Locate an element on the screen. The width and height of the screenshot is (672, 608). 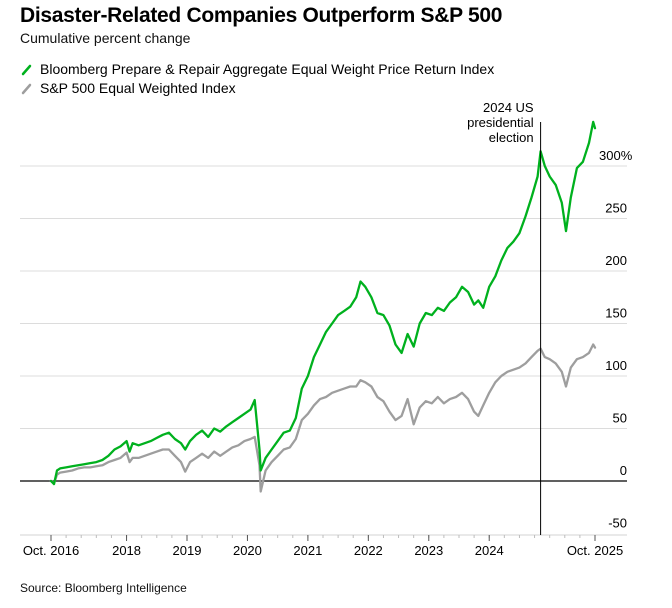
election-annotation-text: election is located at coordinates (511, 137).